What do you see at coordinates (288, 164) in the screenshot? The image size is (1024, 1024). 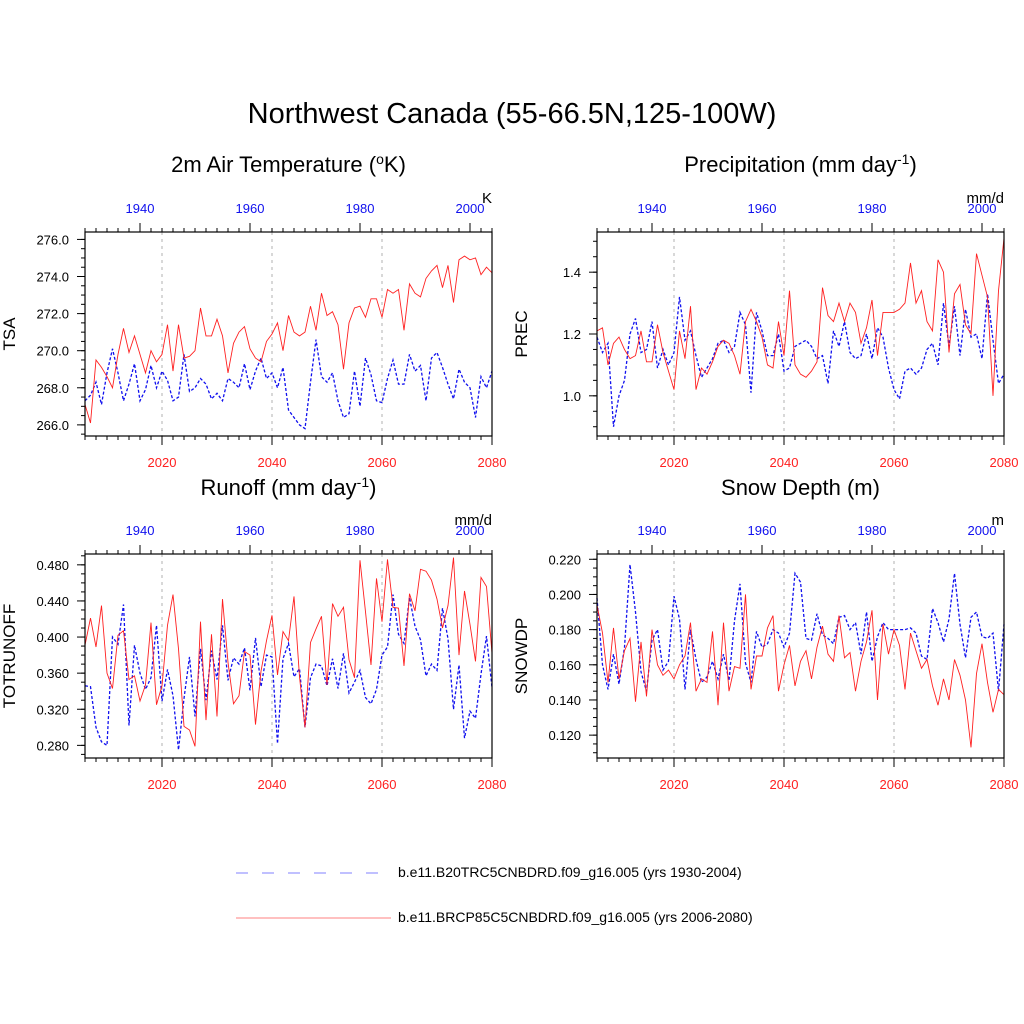 I see `panel-title: 2m Air Temperature (oK)` at bounding box center [288, 164].